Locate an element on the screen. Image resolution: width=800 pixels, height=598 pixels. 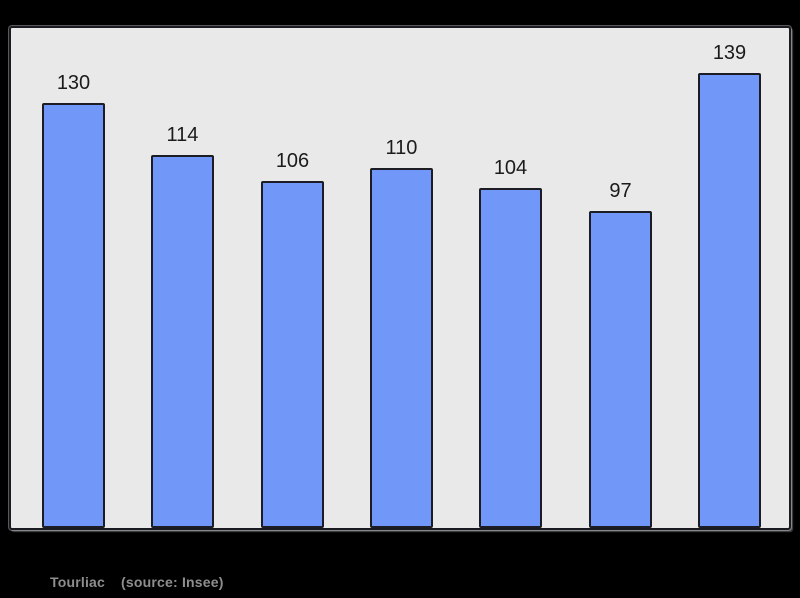
bar-value-label: 110 is located at coordinates (401, 148).